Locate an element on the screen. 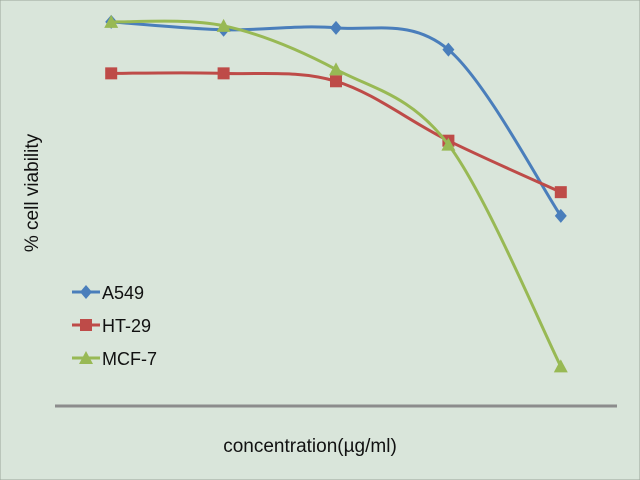  legend: A549 HT-29 MCF-7 is located at coordinates (114, 326).